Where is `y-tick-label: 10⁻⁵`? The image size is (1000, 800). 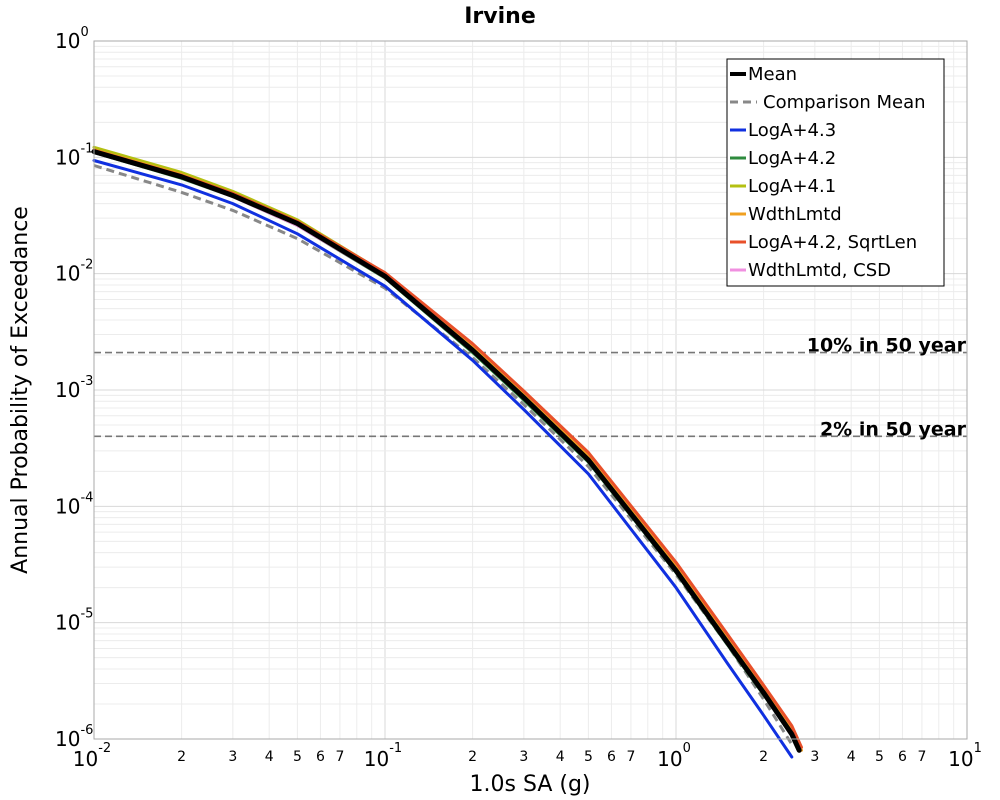
y-tick-label: 10⁻⁵ is located at coordinates (74, 621).